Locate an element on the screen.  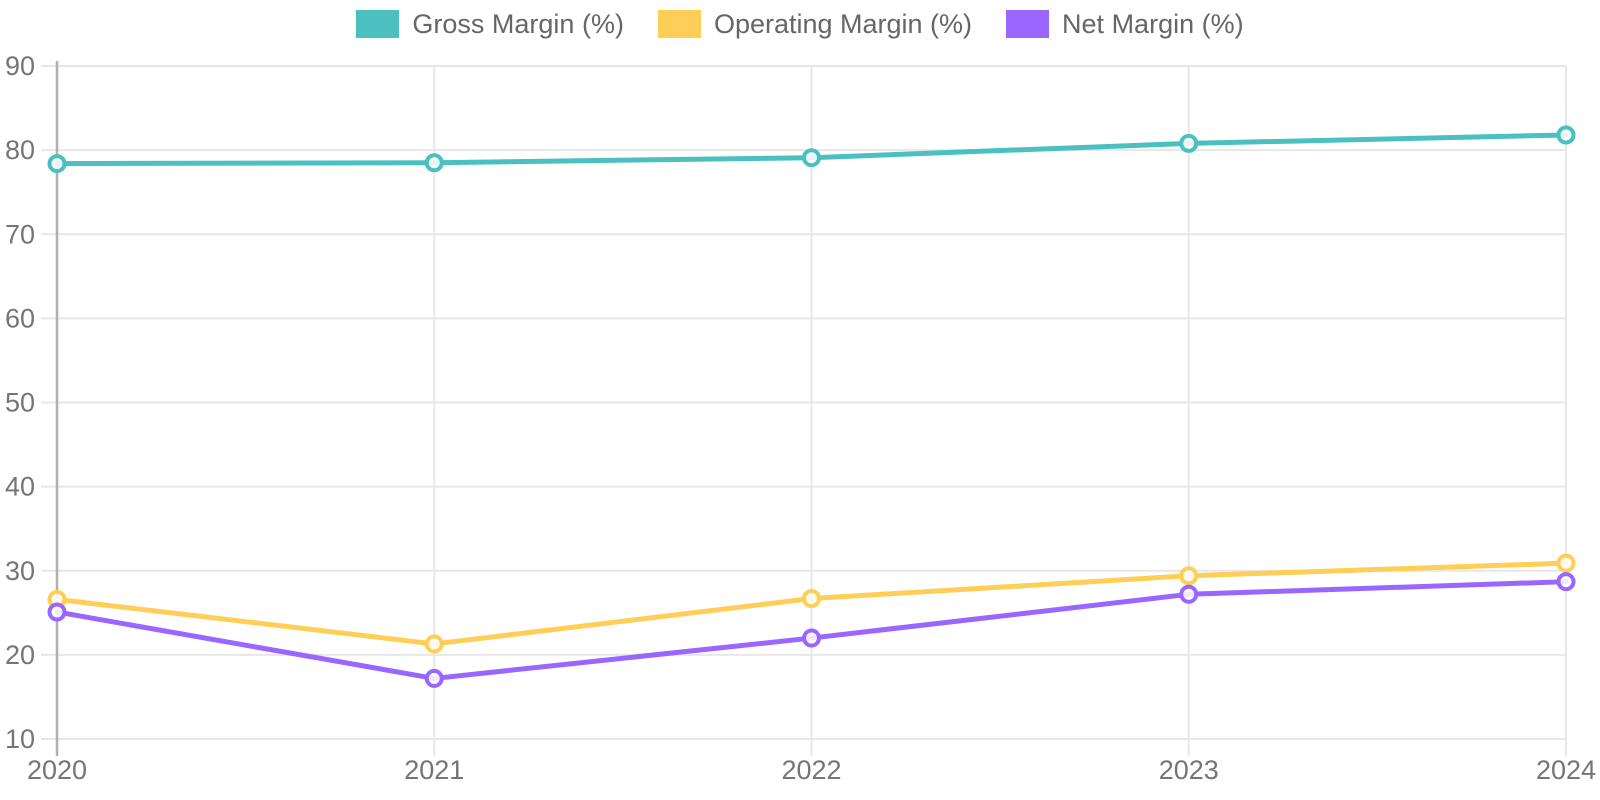
legend-item-gross-margin: Gross Margin (%) is located at coordinates (490, 24).